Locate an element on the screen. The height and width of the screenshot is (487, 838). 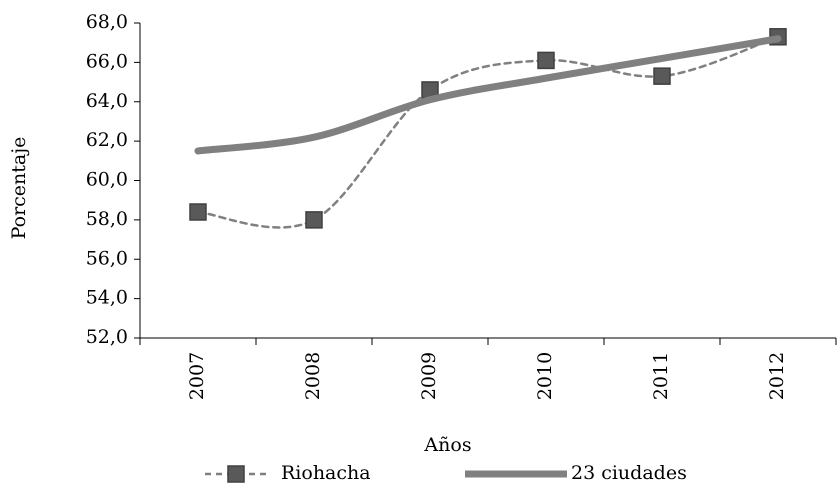
x-axis-title: Años is located at coordinates (447, 445).